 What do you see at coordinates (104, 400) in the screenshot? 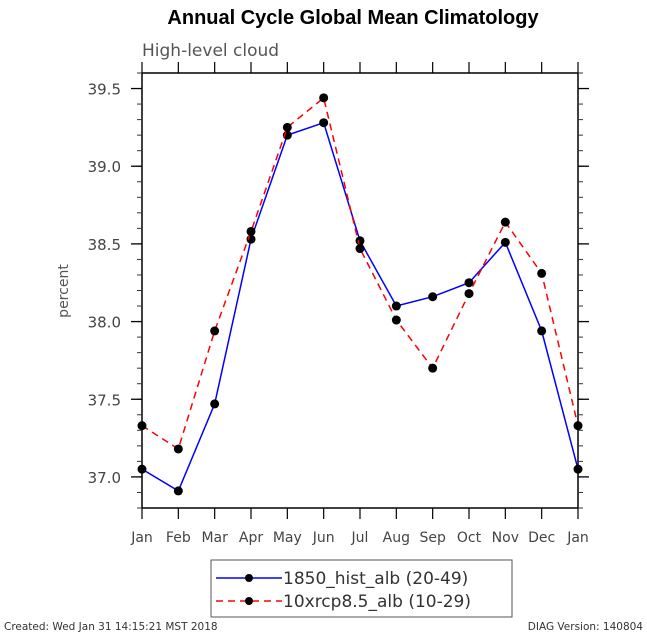
I see `y-tick-label: 37.5` at bounding box center [104, 400].